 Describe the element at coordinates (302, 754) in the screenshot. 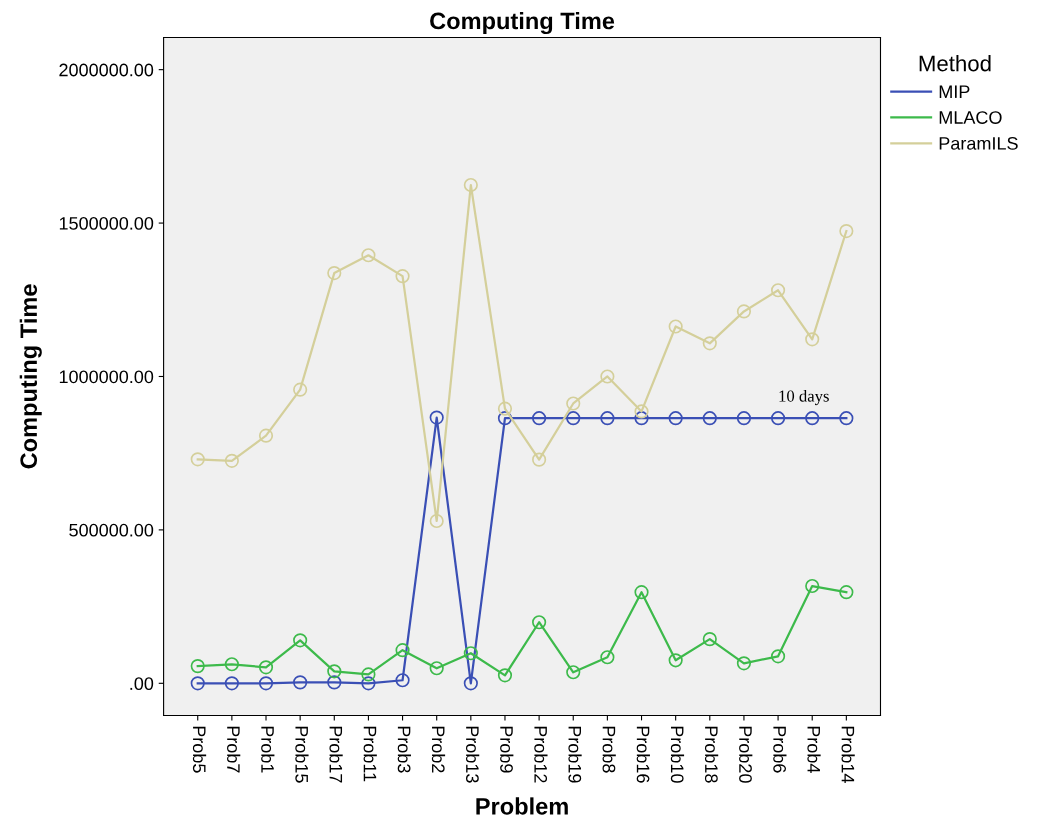

I see `x-tick-label: Prob15` at that location.